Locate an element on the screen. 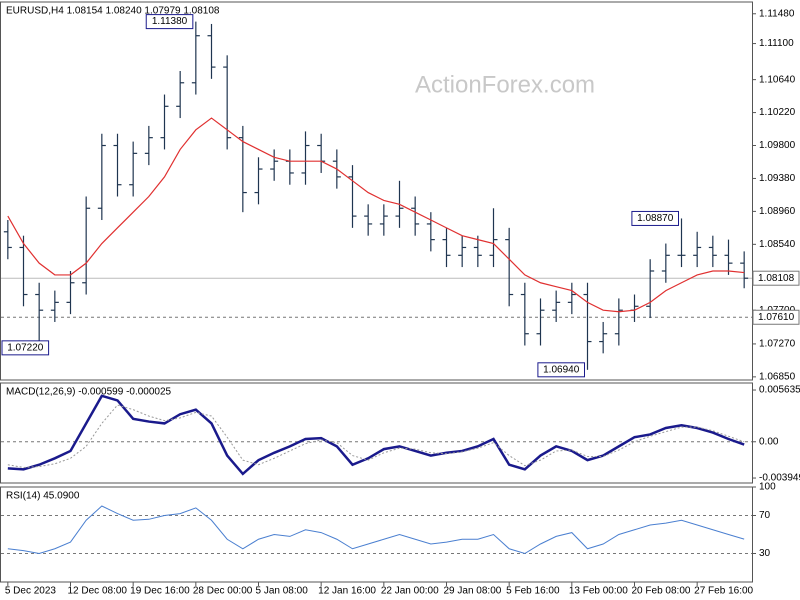 The height and width of the screenshot is (600, 800). x-tick-label: 5 Dec 2023 is located at coordinates (31, 591).